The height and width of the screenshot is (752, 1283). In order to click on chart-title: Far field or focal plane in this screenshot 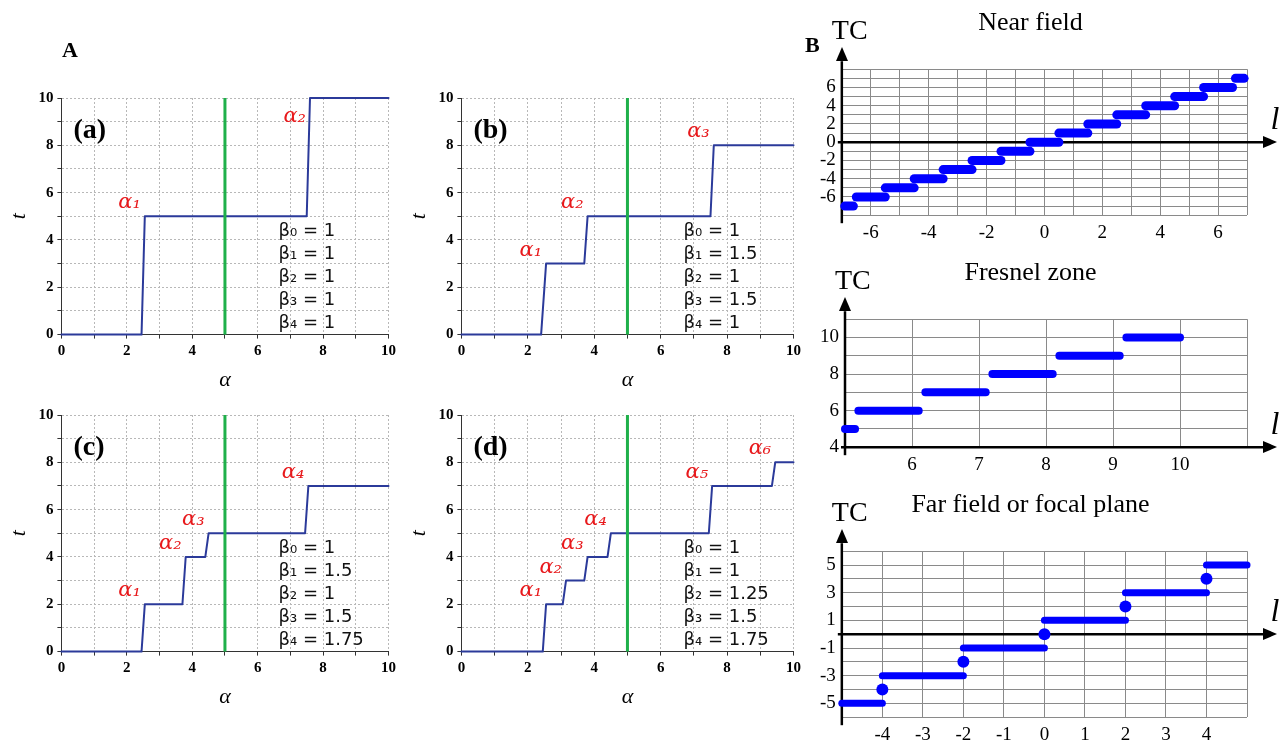, I will do `click(1030, 504)`.